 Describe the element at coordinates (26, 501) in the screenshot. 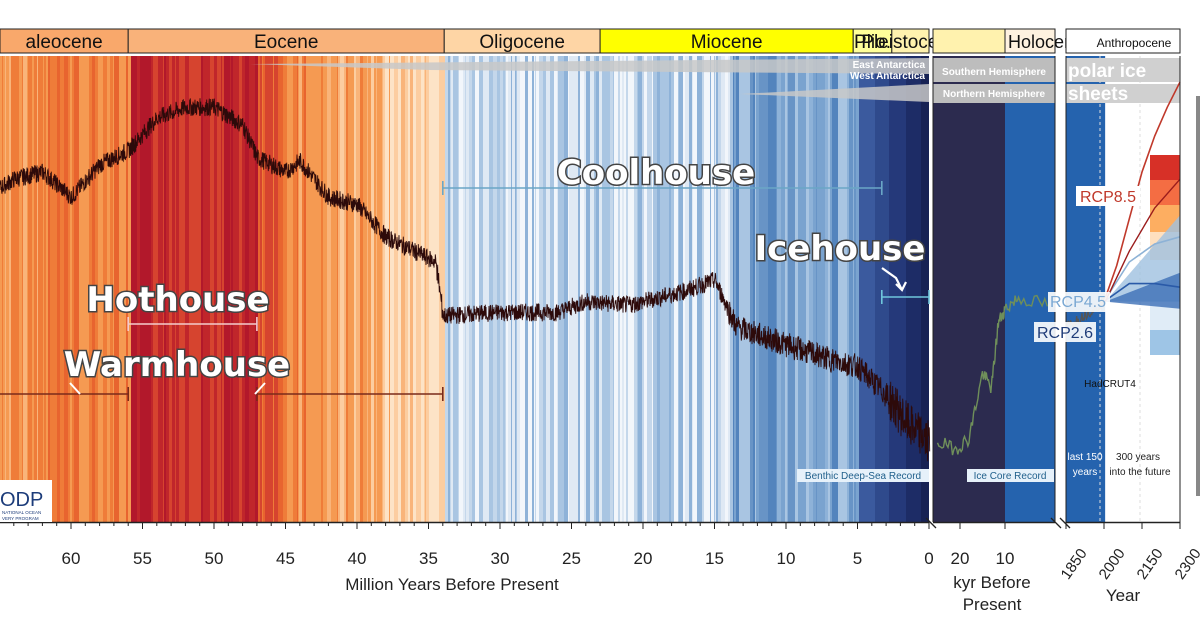

I see `logo-box` at that location.